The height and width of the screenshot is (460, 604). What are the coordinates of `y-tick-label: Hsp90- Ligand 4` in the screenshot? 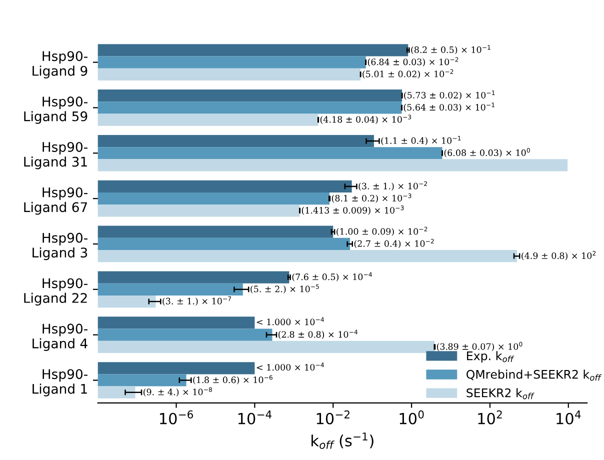 It's located at (60, 337).